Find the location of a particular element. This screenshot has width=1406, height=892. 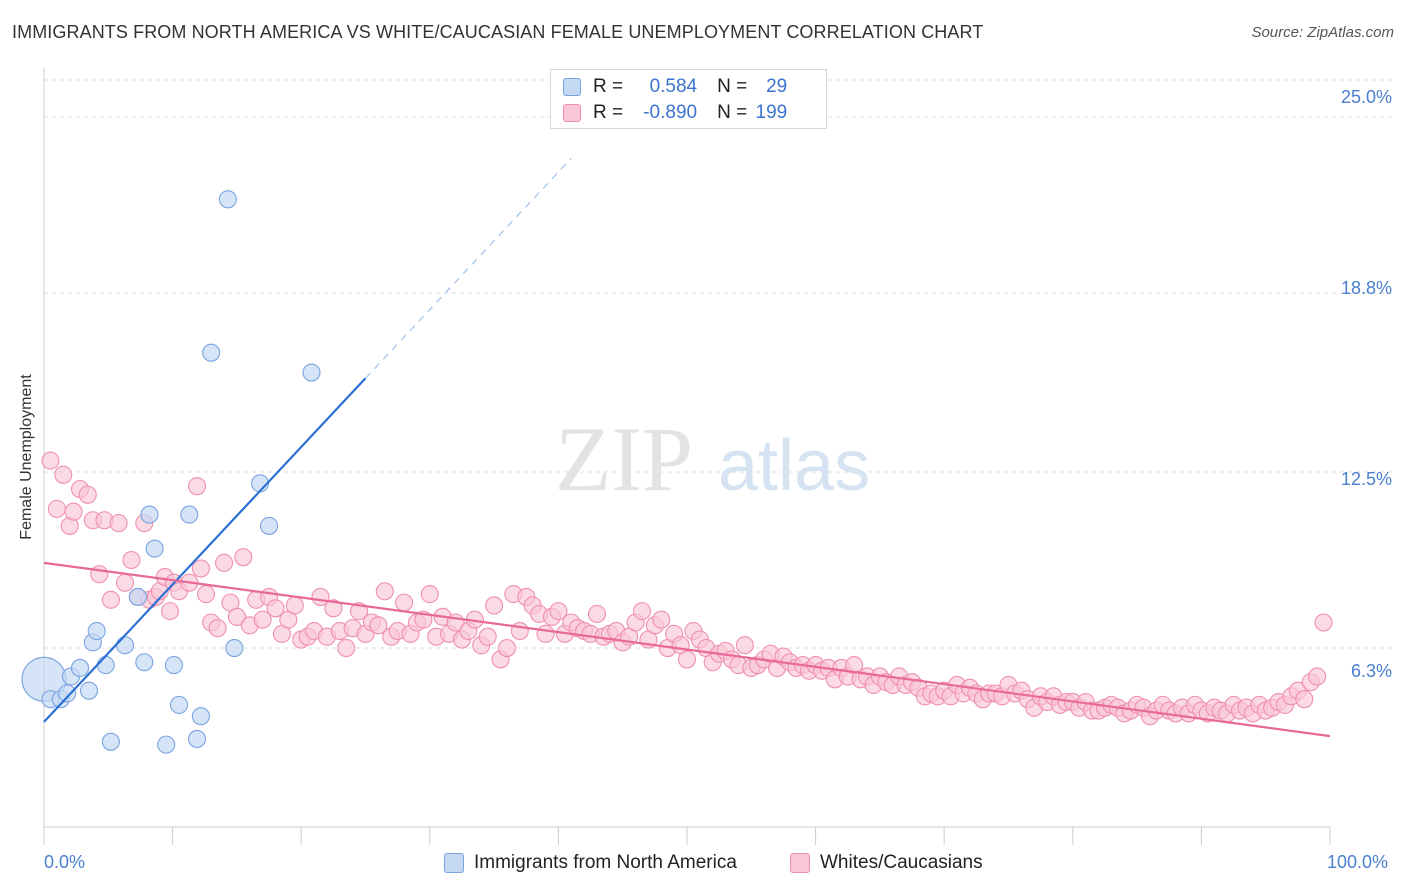

legend-row-immigrants: R = 0.584 N = 29 is located at coordinates (675, 87).